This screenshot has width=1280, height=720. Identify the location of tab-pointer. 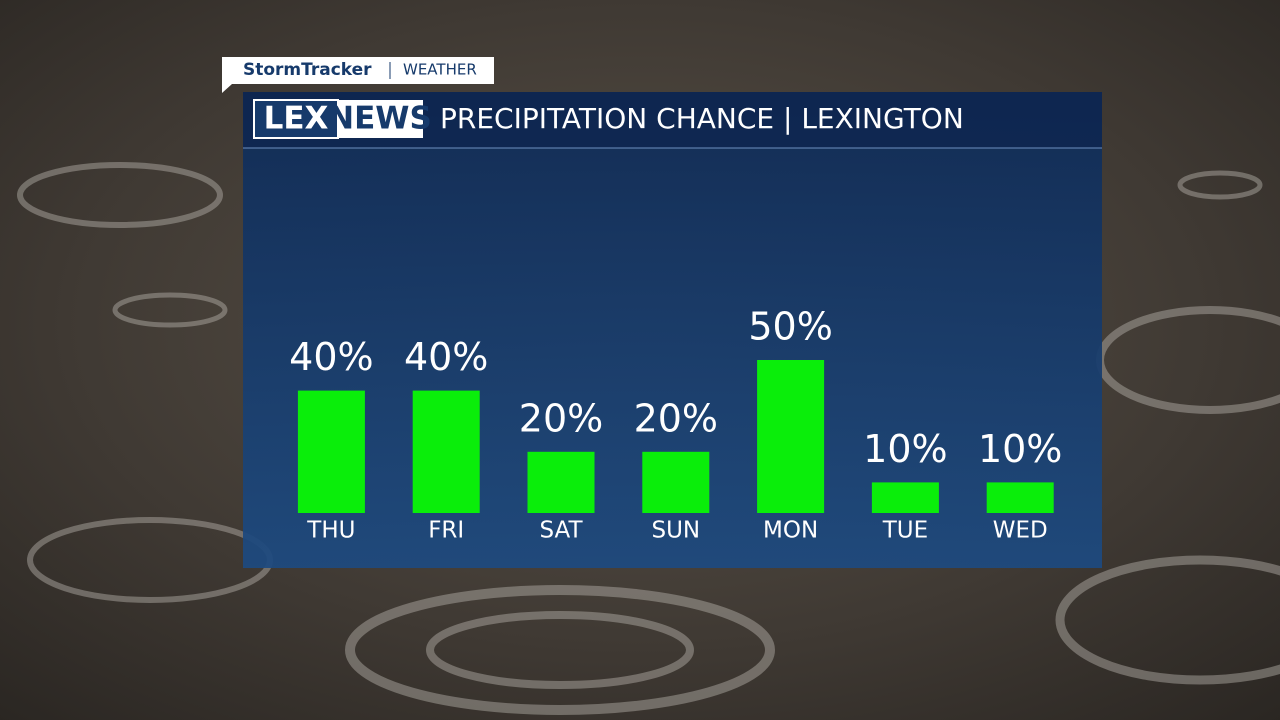
(227, 88).